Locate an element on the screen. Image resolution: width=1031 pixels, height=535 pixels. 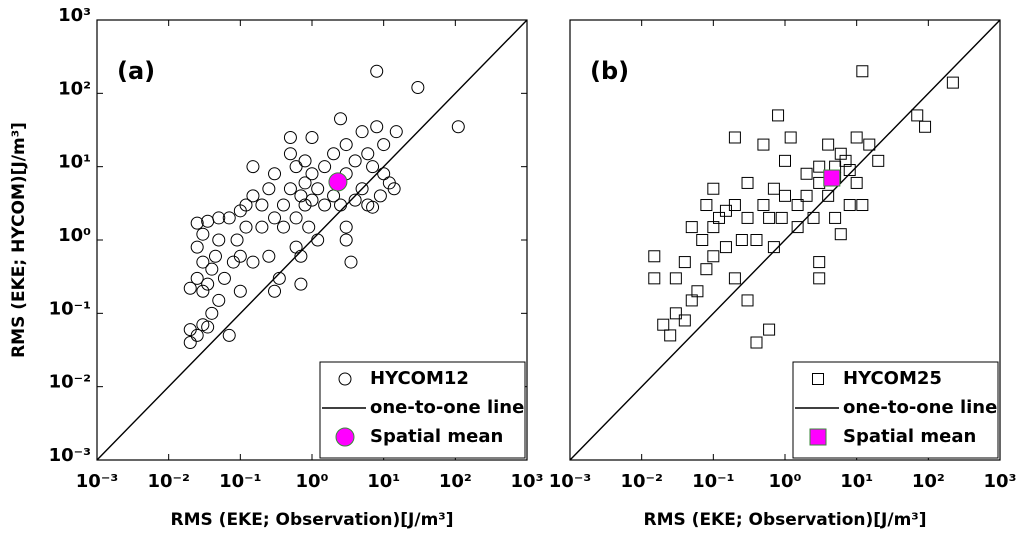
x-tick-label: 10⁻³ is located at coordinates (97, 481).